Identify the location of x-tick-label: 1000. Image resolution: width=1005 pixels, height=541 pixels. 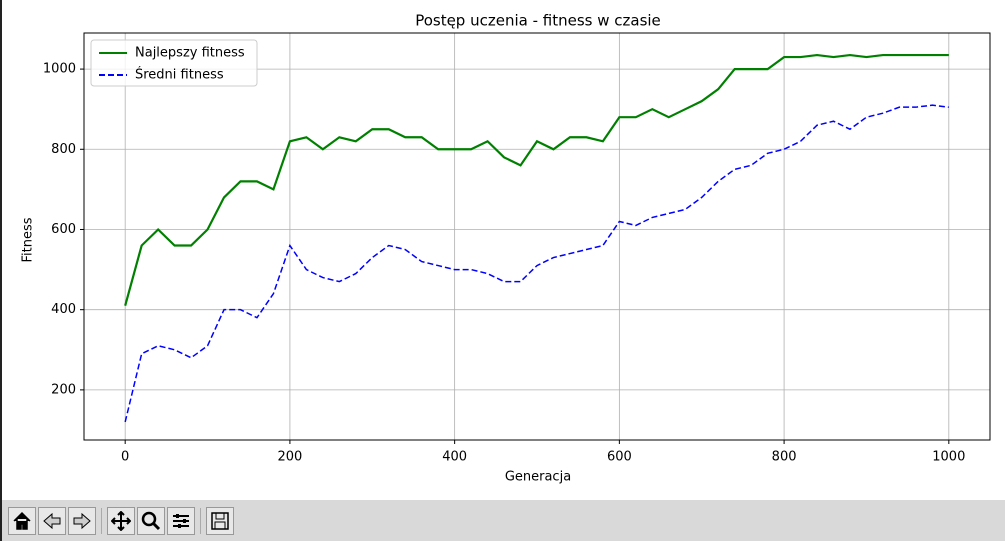
(948, 457).